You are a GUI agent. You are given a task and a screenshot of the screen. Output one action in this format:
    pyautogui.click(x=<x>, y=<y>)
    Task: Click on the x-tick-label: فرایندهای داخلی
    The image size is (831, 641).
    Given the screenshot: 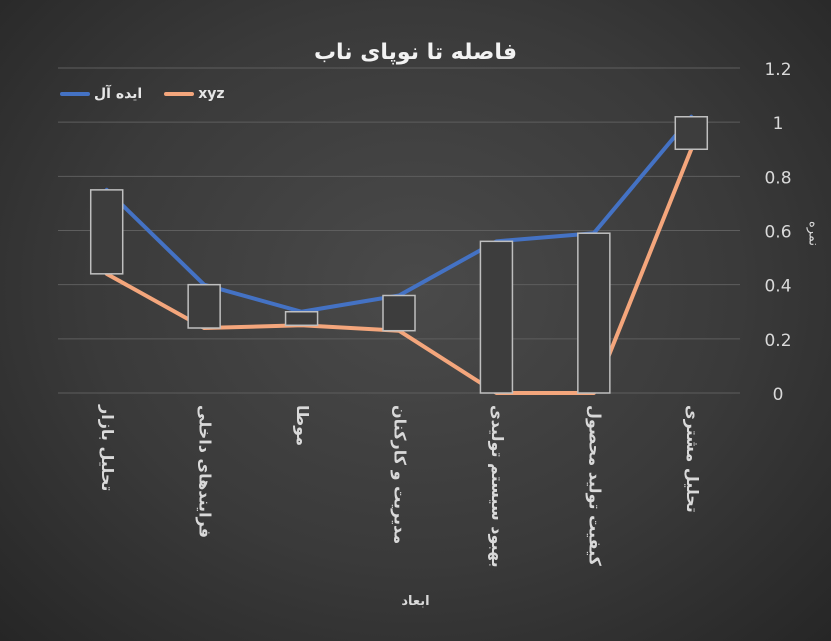 What is the action you would take?
    pyautogui.click(x=205, y=471)
    